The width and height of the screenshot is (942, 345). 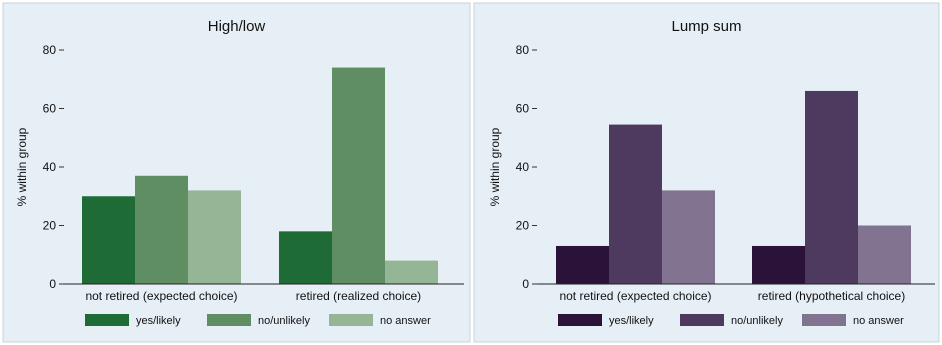 I want to click on category-label: retired (realized choice), so click(x=358, y=296).